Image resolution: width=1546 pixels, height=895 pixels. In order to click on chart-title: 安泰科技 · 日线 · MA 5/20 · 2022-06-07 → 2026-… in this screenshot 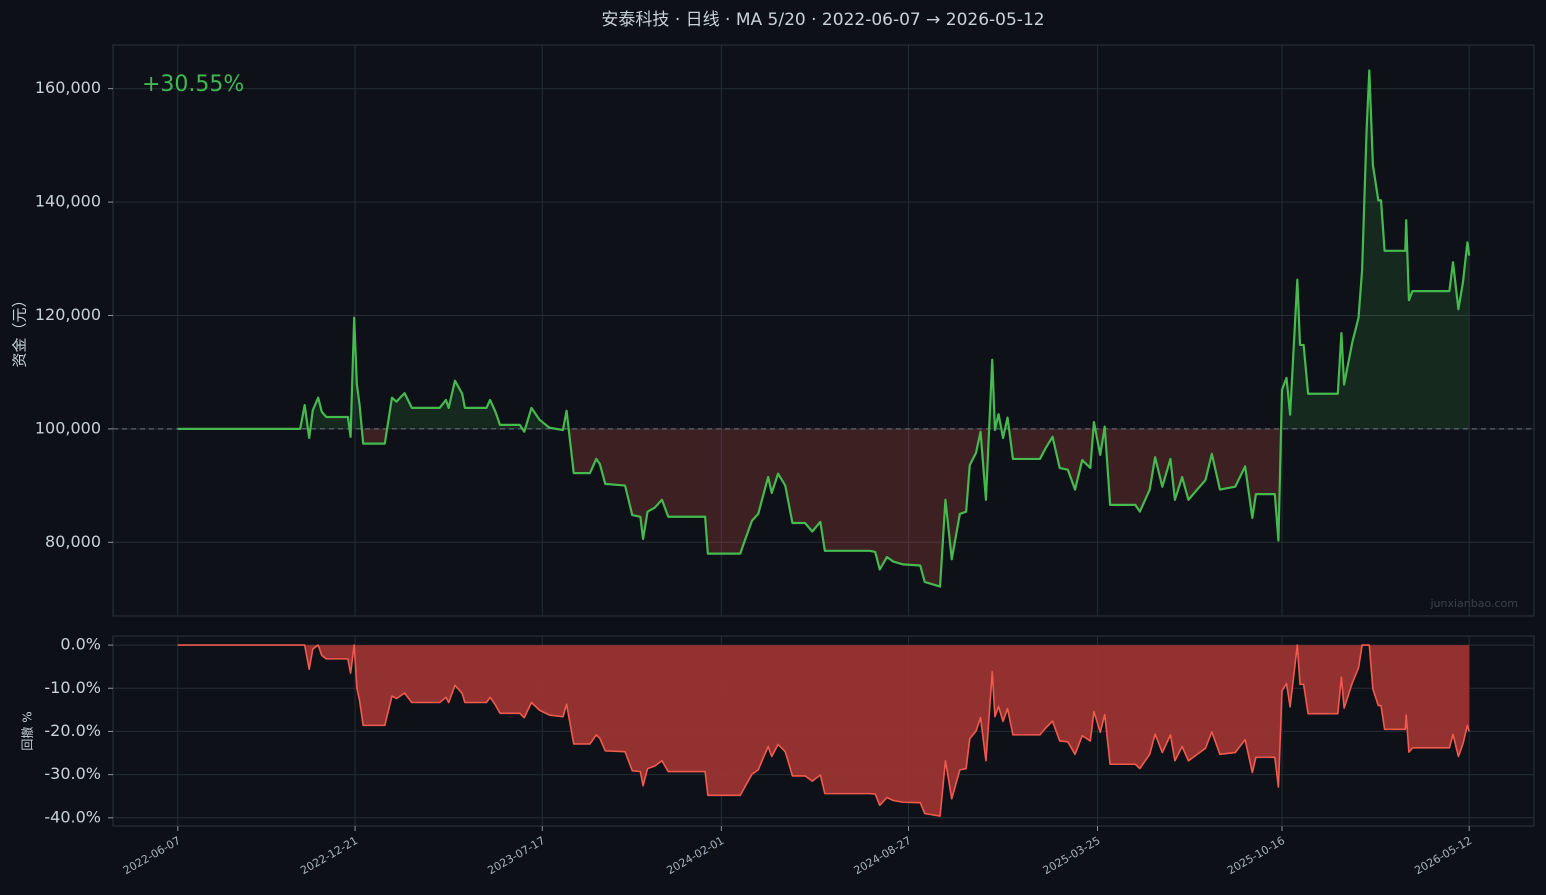, I will do `click(822, 20)`.